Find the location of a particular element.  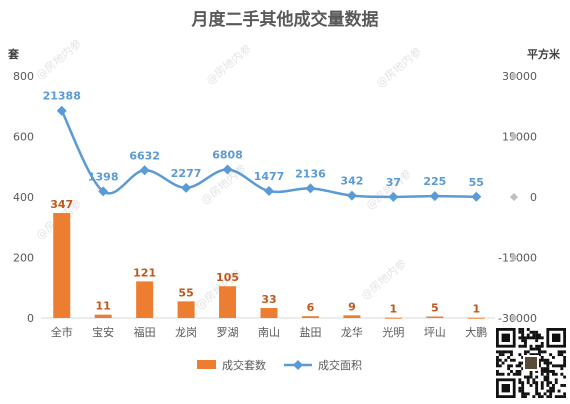

y-tick-label: 400 is located at coordinates (23, 197).